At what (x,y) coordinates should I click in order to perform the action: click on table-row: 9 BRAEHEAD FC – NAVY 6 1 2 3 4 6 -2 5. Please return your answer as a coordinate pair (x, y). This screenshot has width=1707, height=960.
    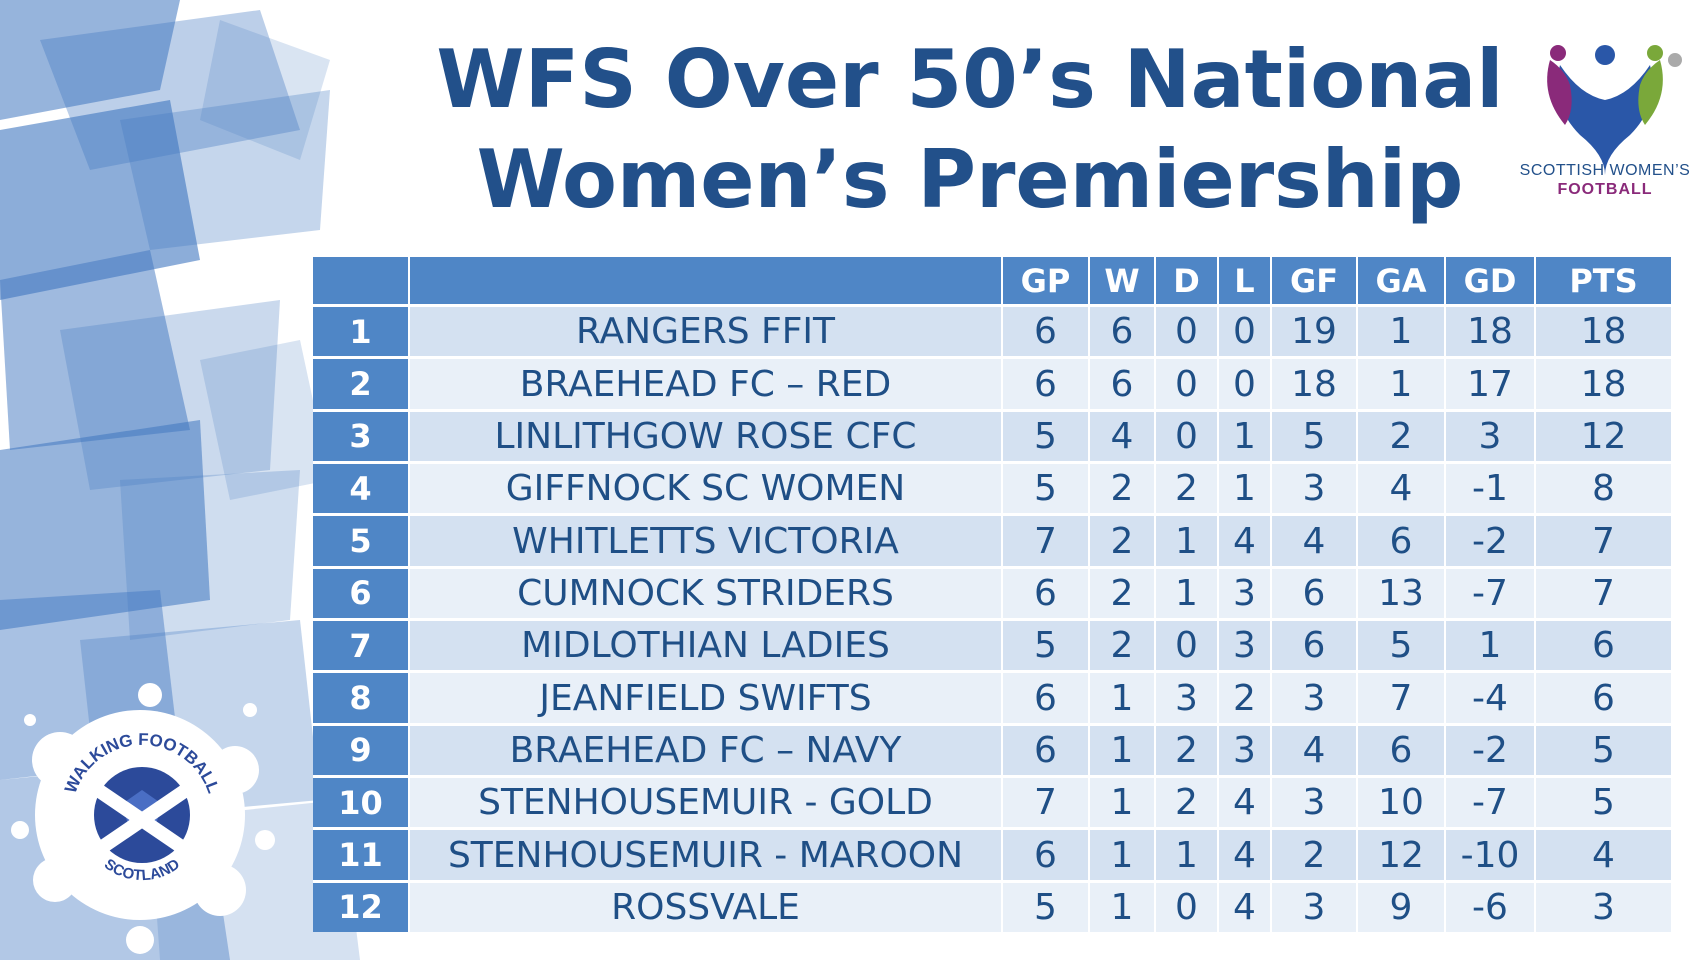
    Looking at the image, I should click on (993, 749).